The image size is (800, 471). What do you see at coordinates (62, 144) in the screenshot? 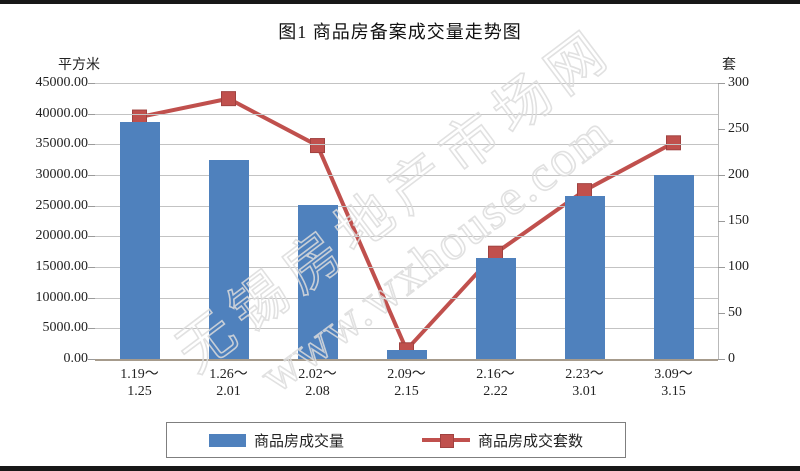
I see `left-axis-tick-label: 35000.00` at bounding box center [62, 144].